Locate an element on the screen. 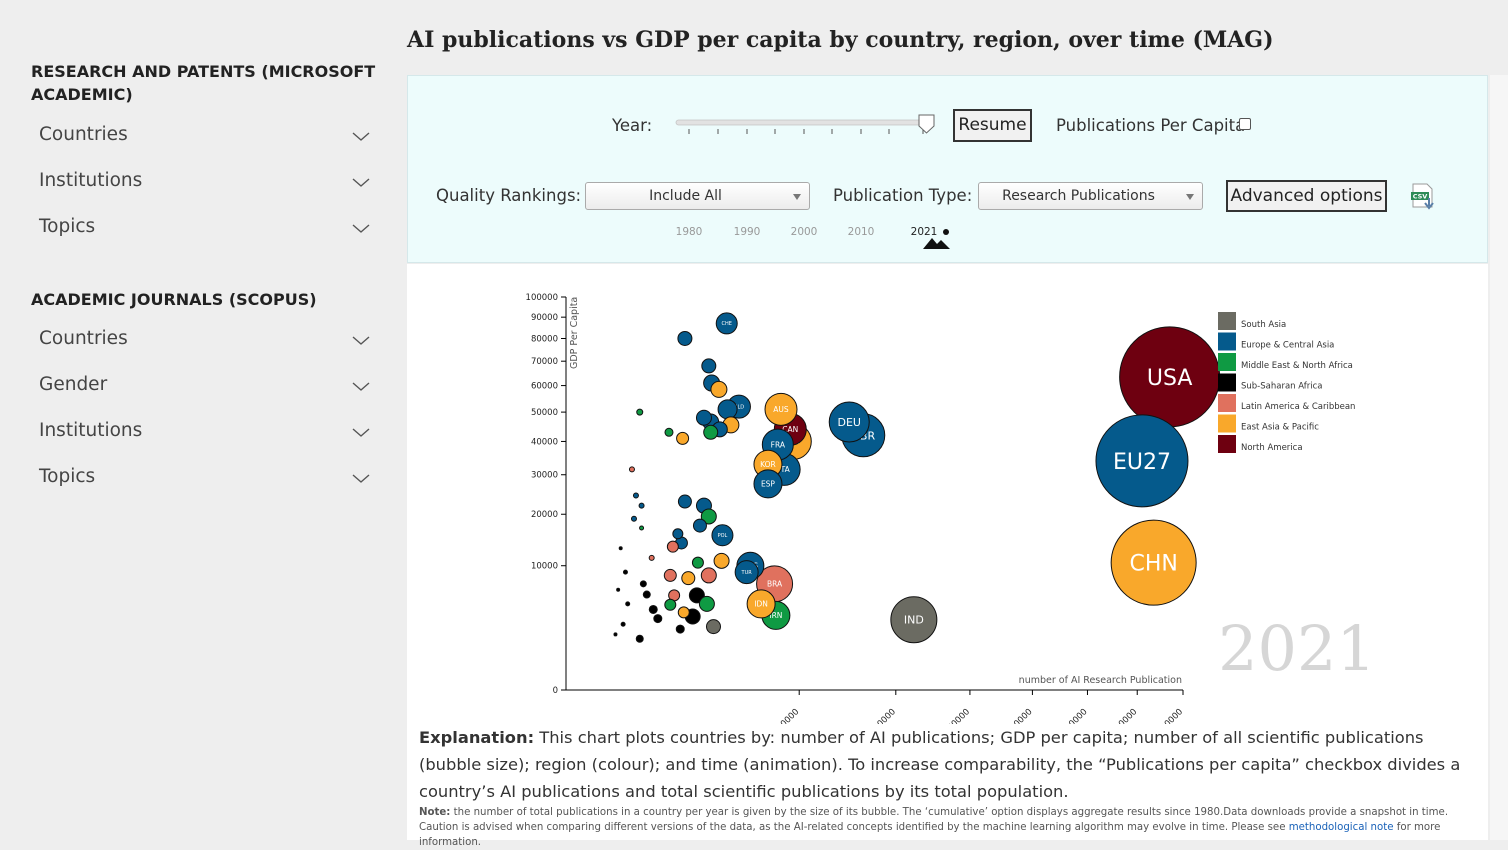 The width and height of the screenshot is (1508, 850). y-tick-label: 80000 is located at coordinates (544, 339).